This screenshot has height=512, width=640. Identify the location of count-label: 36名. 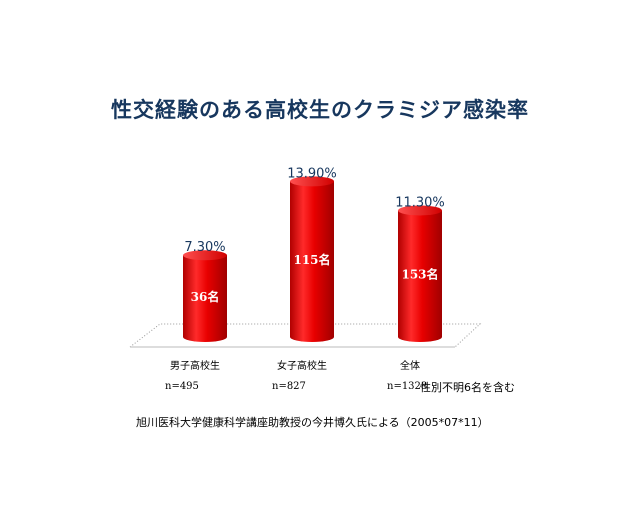
(205, 296).